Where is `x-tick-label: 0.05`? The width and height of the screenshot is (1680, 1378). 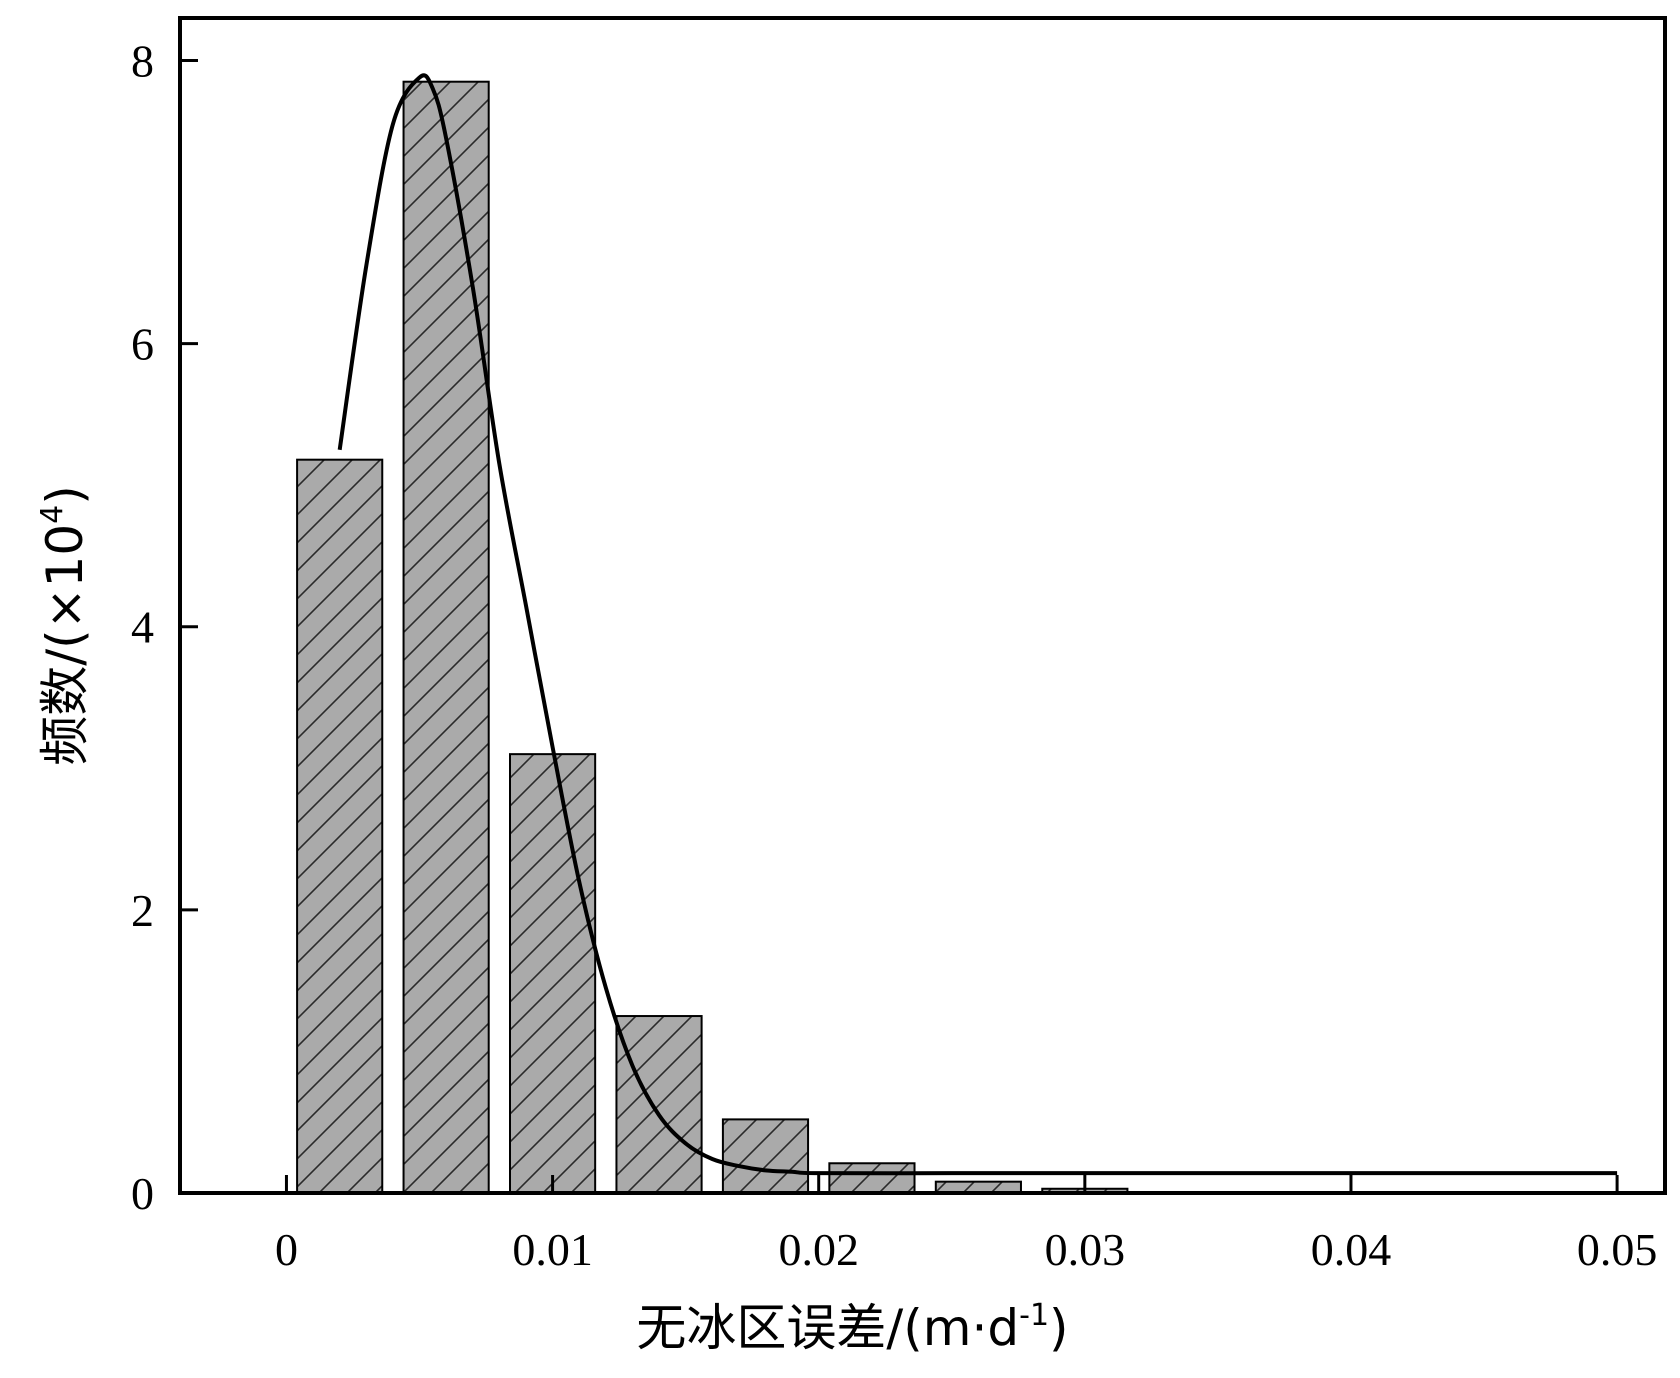
x-tick-label: 0.05 is located at coordinates (1617, 1249).